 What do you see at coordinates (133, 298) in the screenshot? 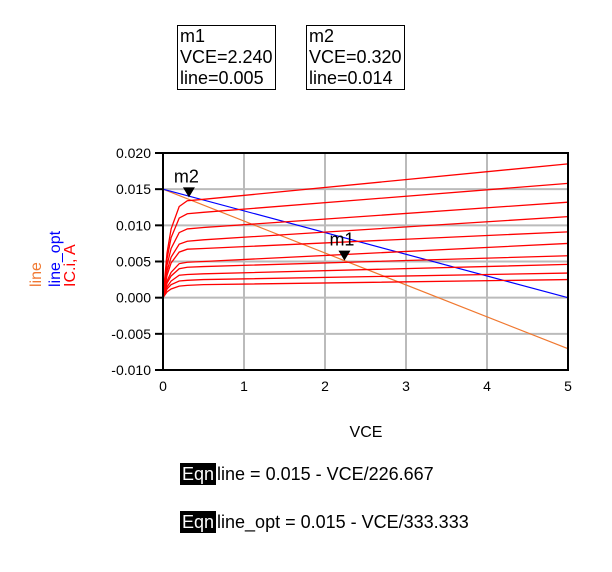
I see `y-tick-label: 0.000` at bounding box center [133, 298].